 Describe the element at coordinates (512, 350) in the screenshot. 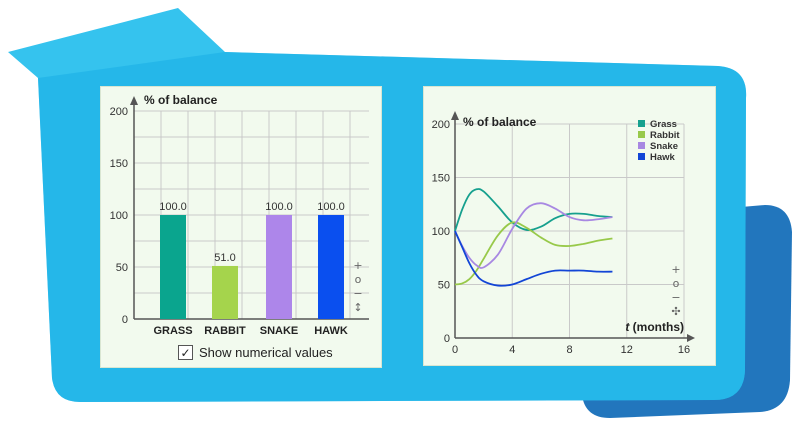

I see `x-tick-label: 4` at that location.